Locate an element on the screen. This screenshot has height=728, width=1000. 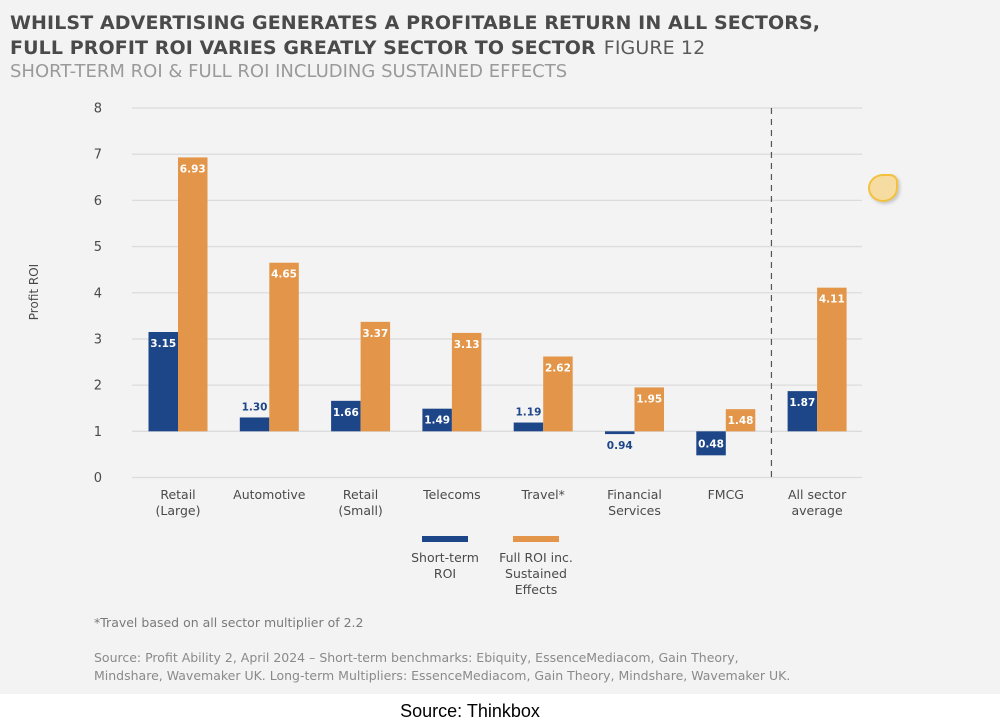
figure-label: FIGURE 12 is located at coordinates (654, 48).